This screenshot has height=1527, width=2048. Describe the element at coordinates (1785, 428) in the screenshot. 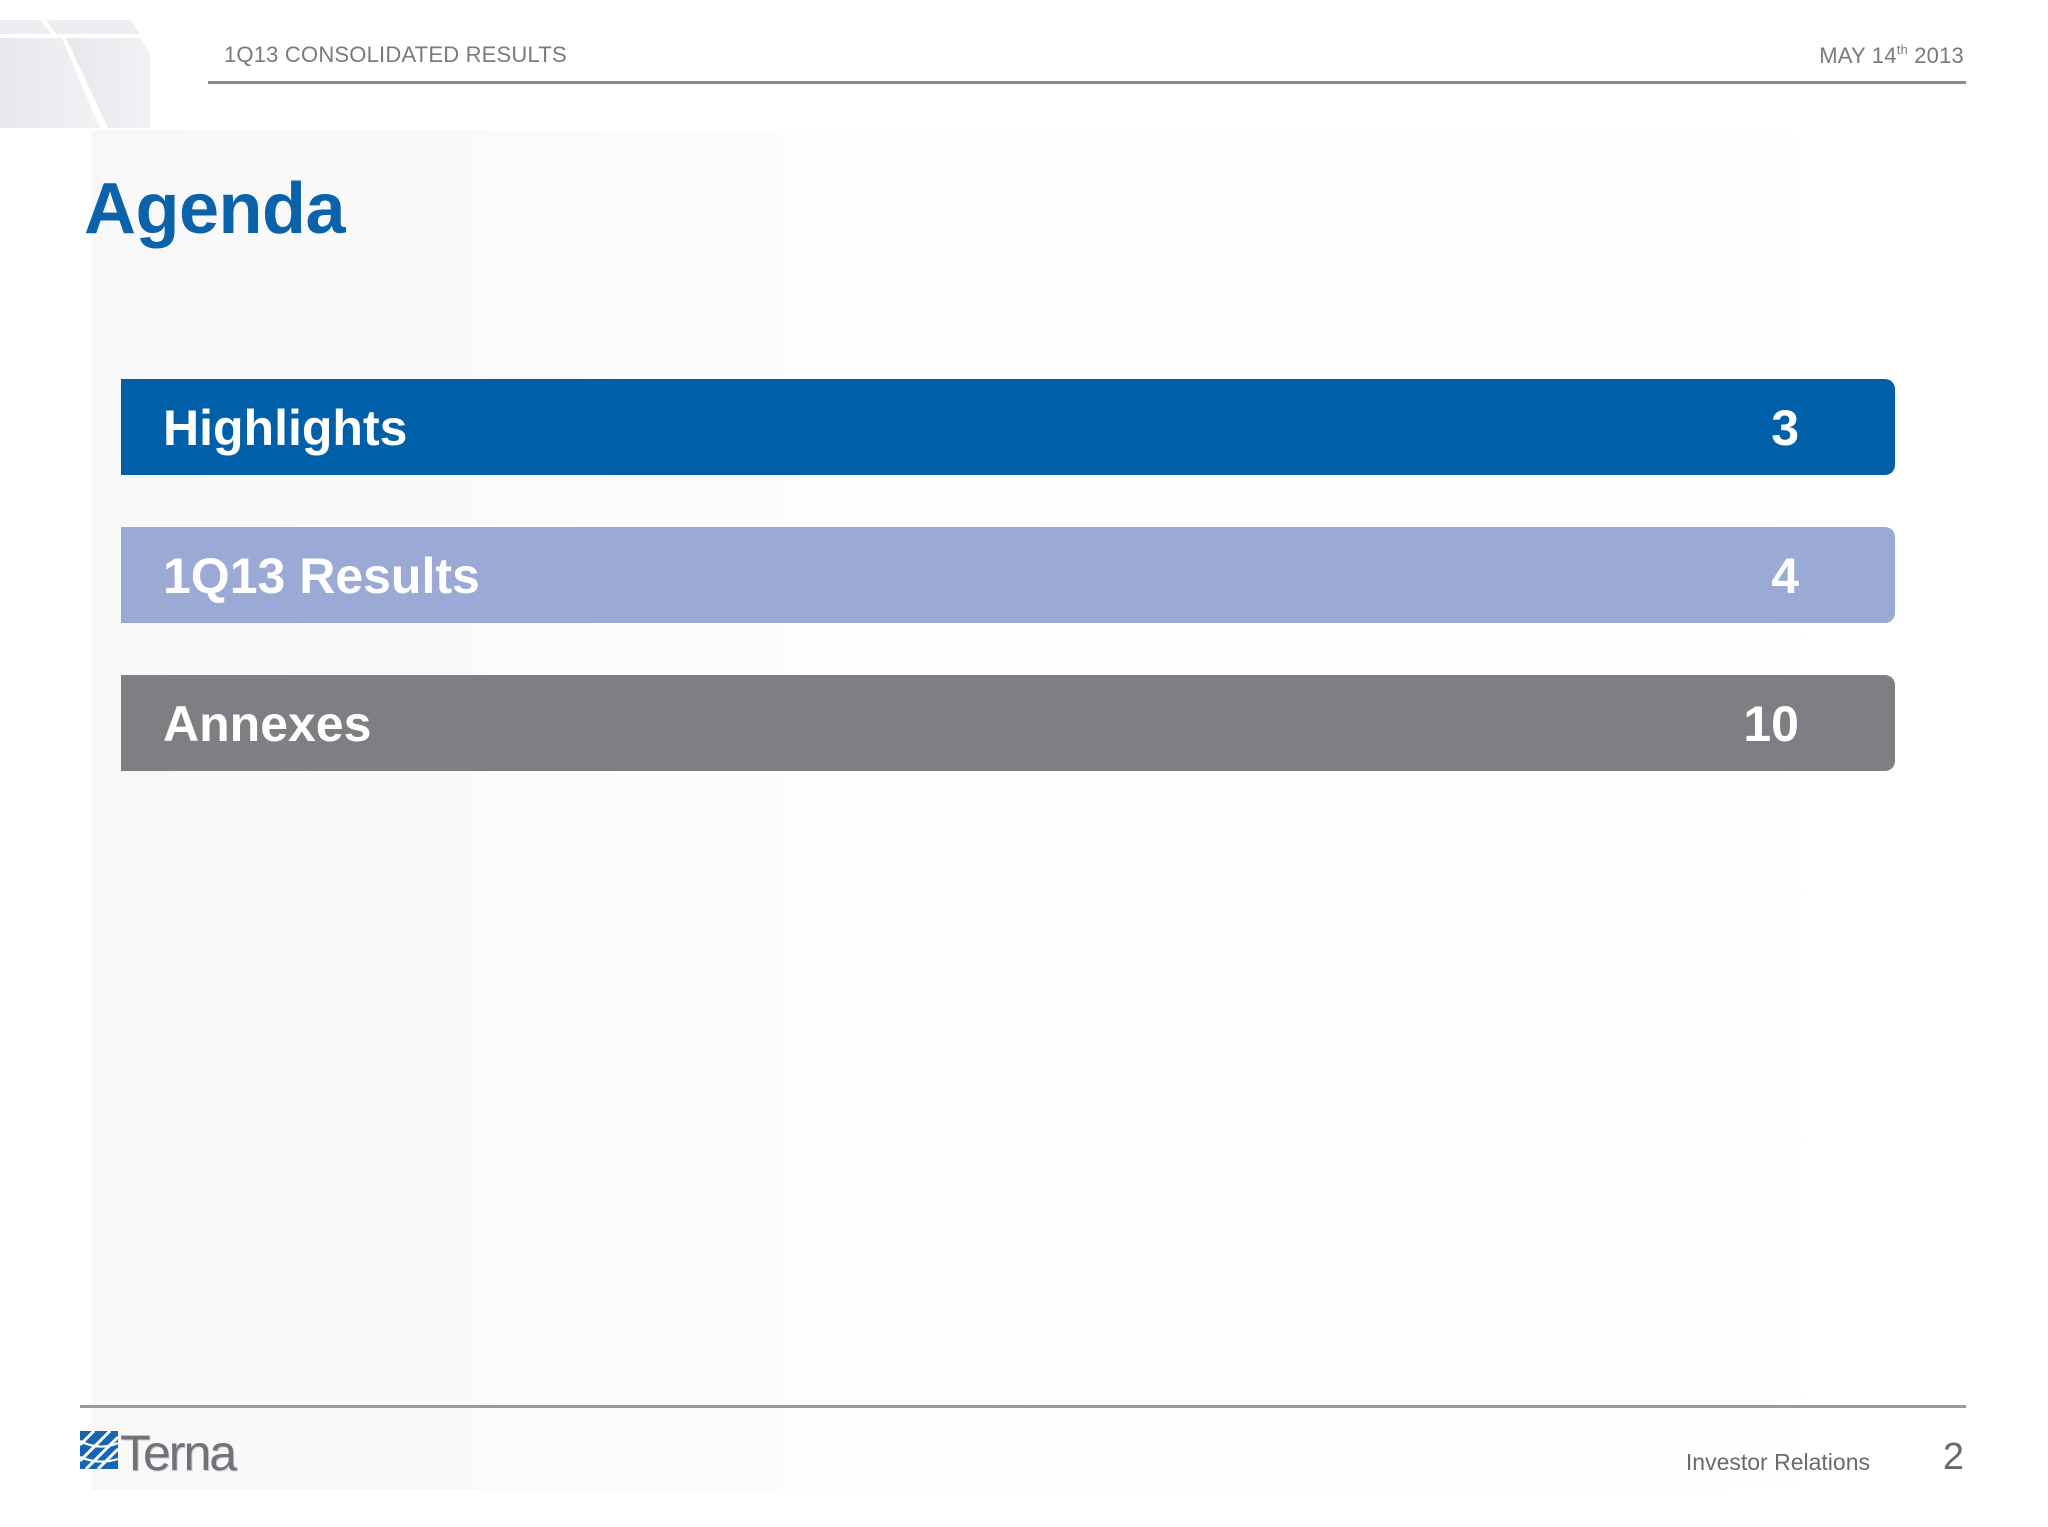

I see `agenda-item-page: 3` at that location.